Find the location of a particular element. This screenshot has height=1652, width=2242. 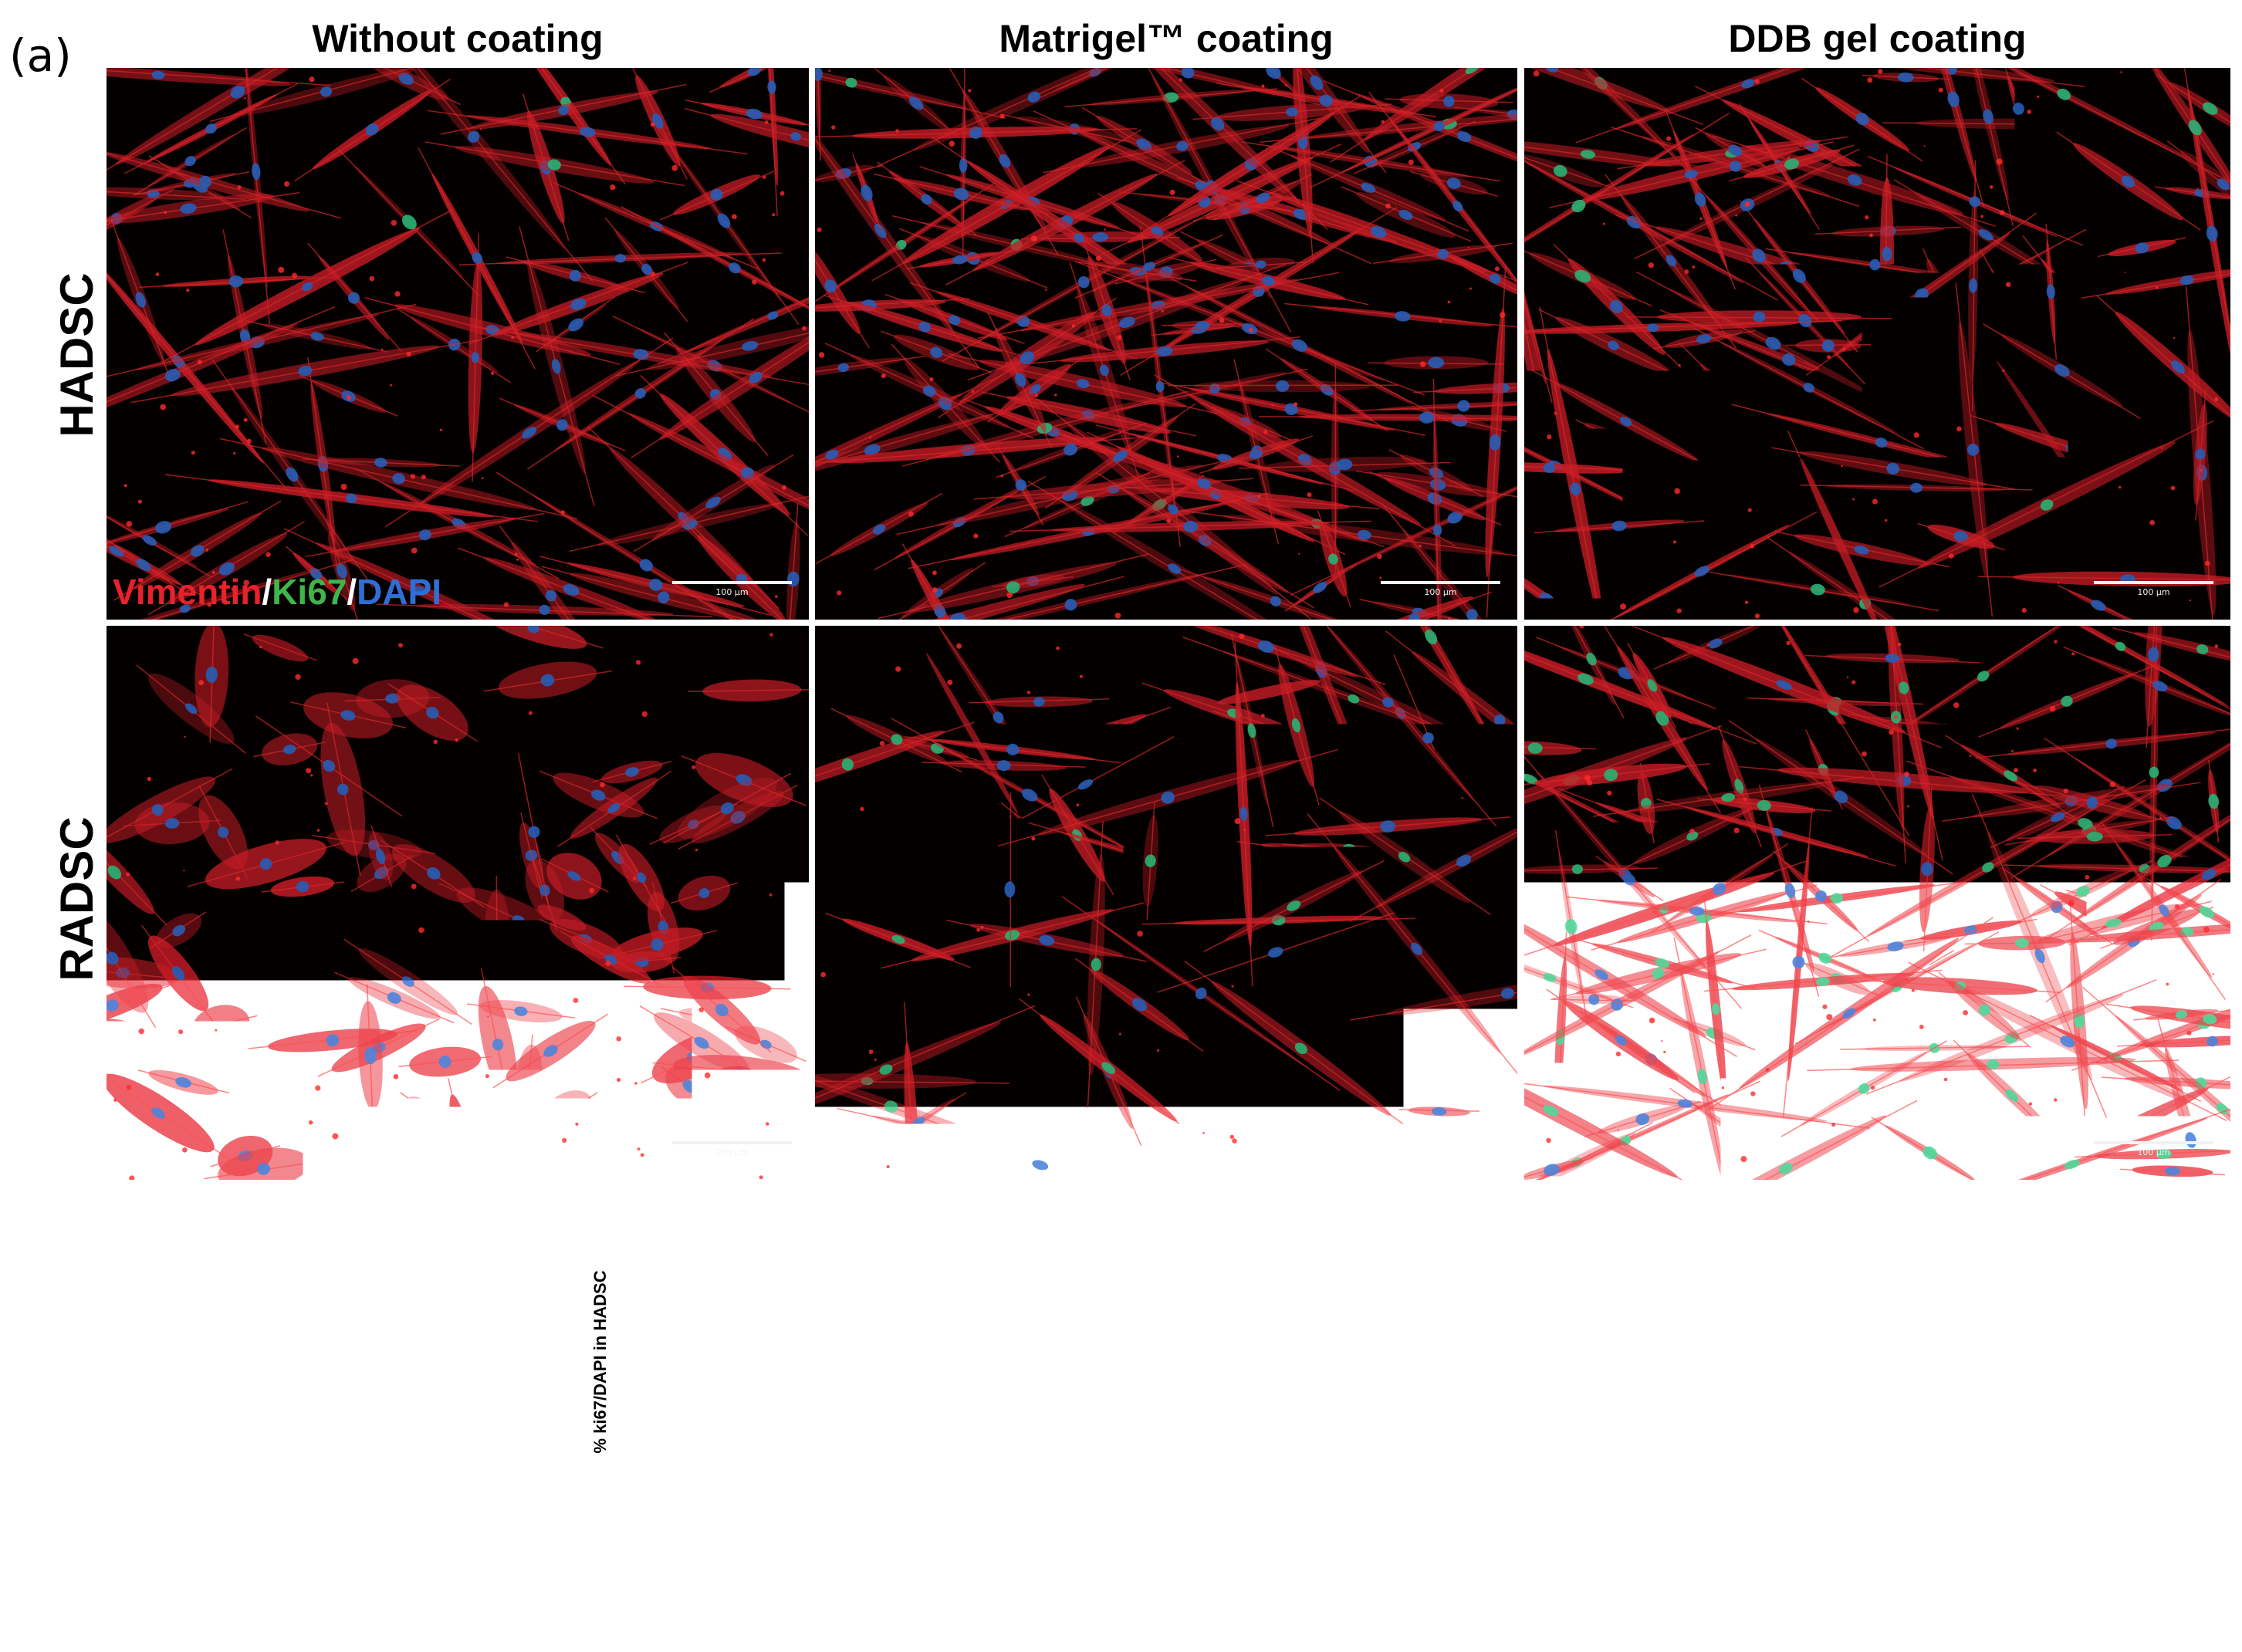

stain-legend: Vimentin/Ki67/DAPI is located at coordinates (277, 592).